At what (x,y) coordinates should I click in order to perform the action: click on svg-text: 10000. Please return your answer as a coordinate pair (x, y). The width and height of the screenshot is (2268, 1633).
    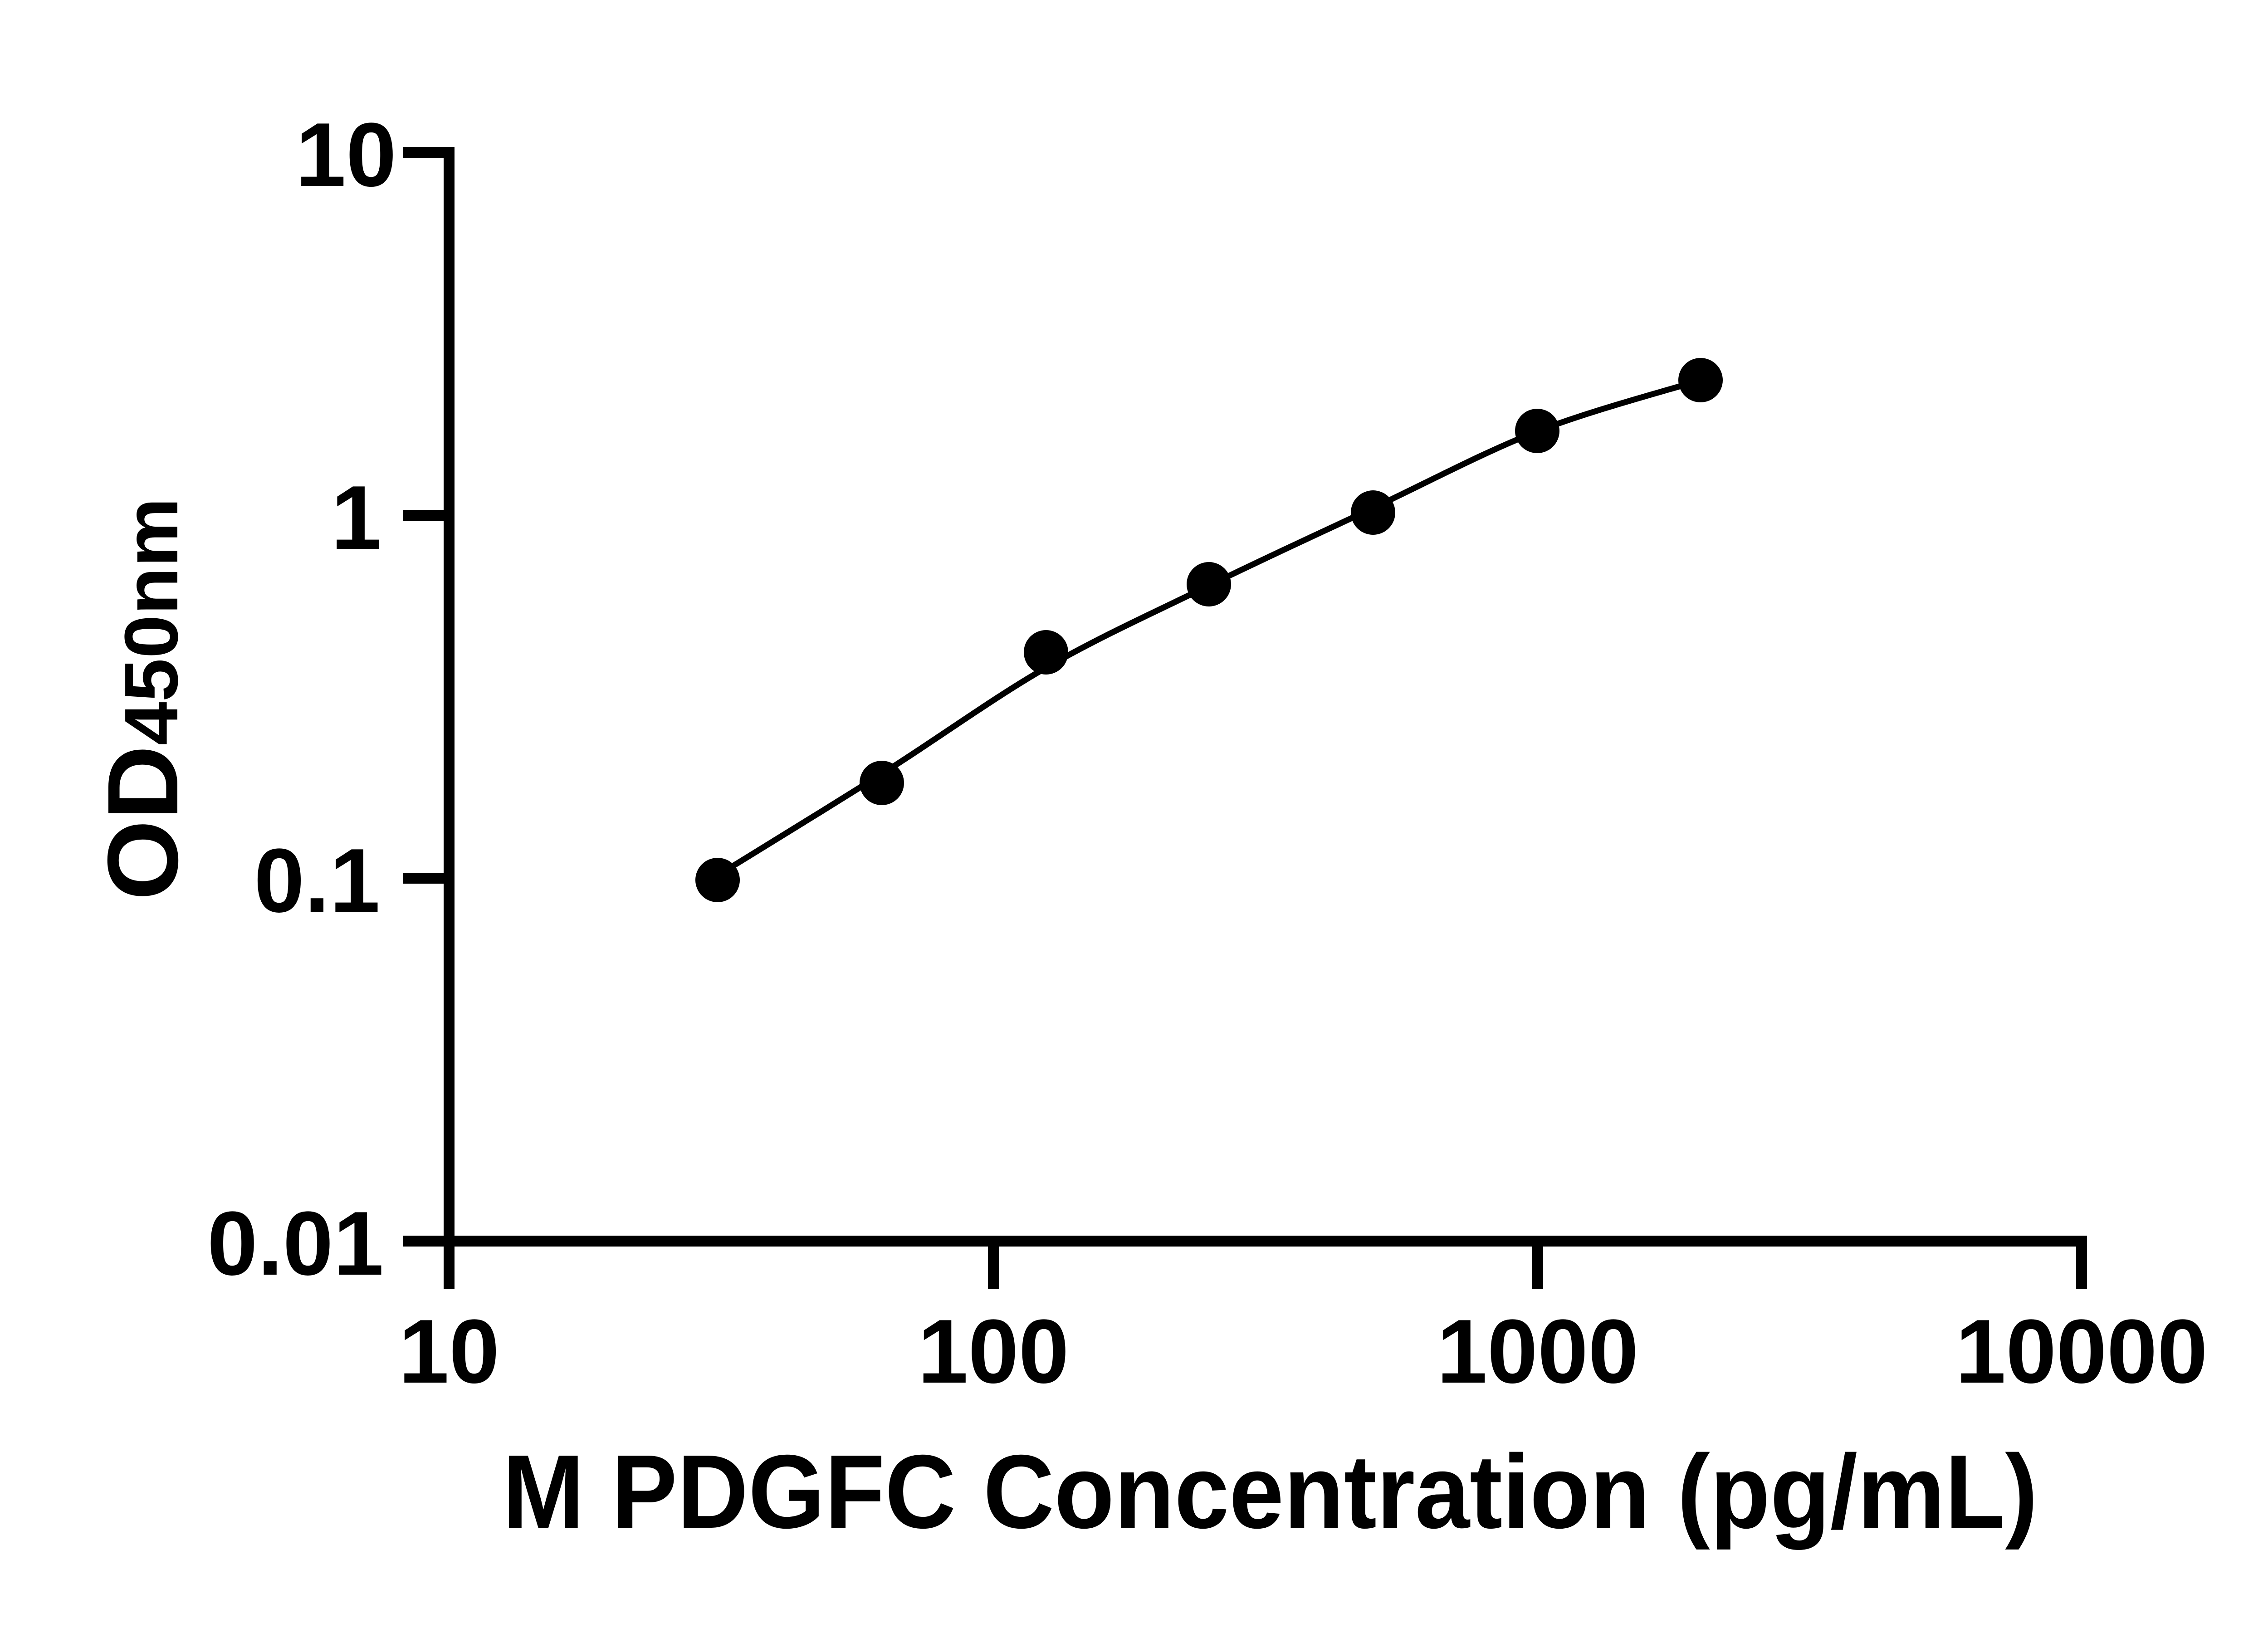
    Looking at the image, I should click on (2081, 1351).